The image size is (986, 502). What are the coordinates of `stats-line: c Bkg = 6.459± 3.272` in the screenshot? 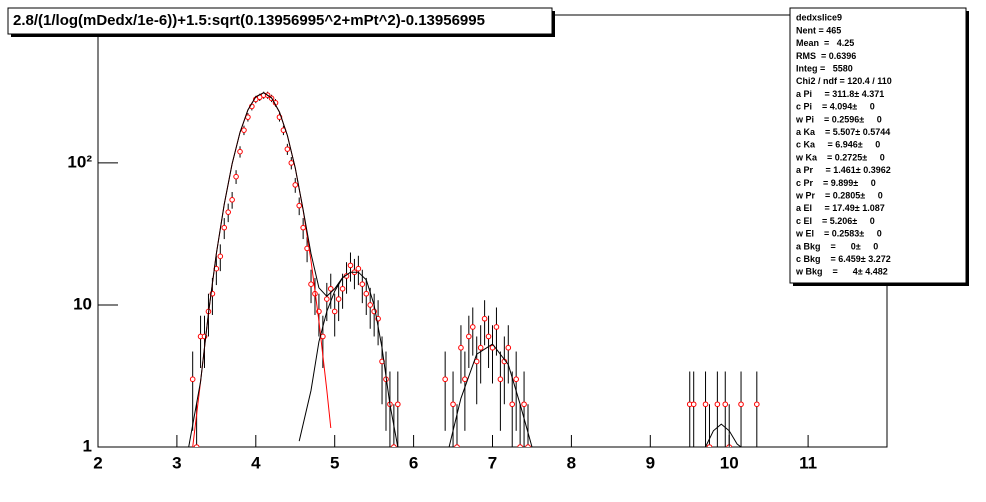 It's located at (843, 259).